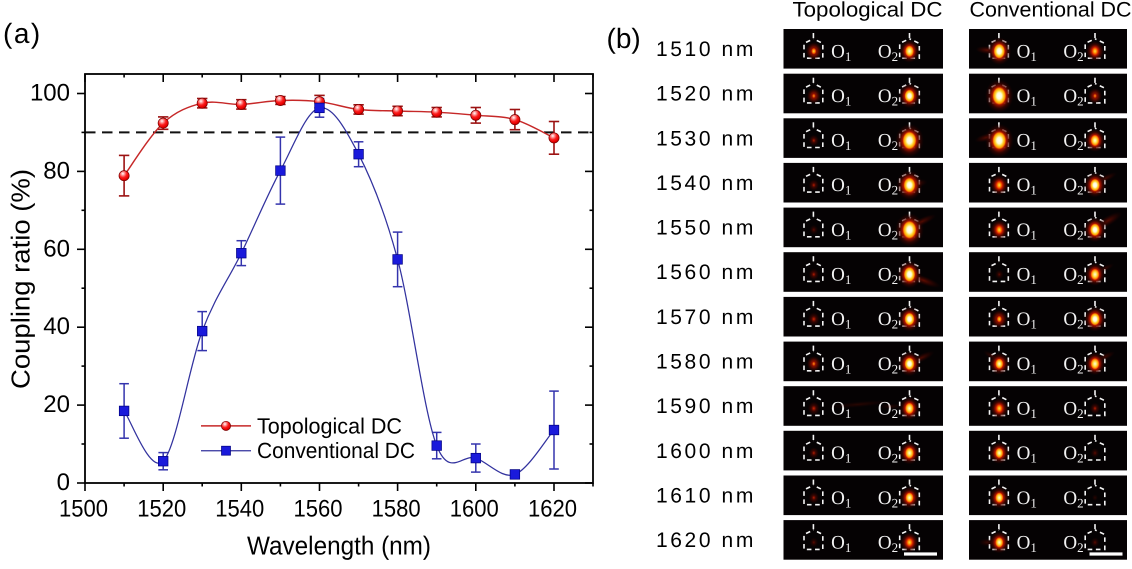 The image size is (1132, 569). What do you see at coordinates (706, 317) in the screenshot?
I see `svg-text: 1570 nm` at bounding box center [706, 317].